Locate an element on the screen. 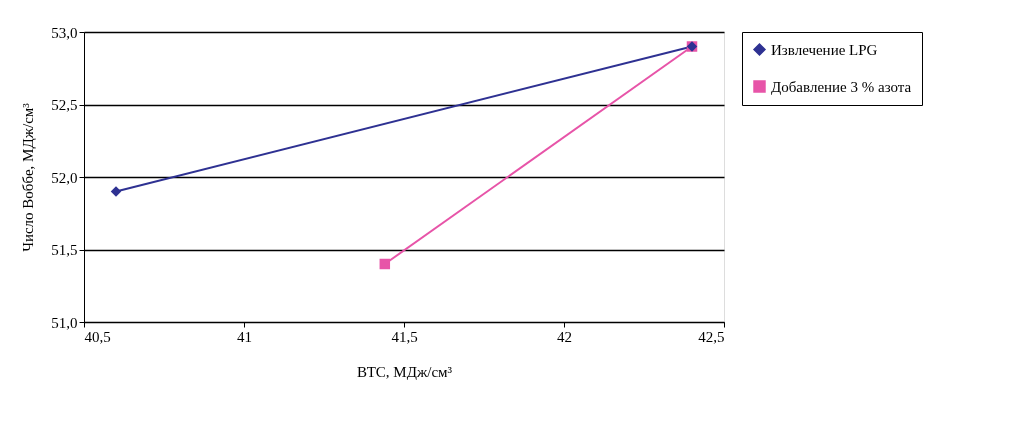  x-tick-label: 42,5 is located at coordinates (711, 336).